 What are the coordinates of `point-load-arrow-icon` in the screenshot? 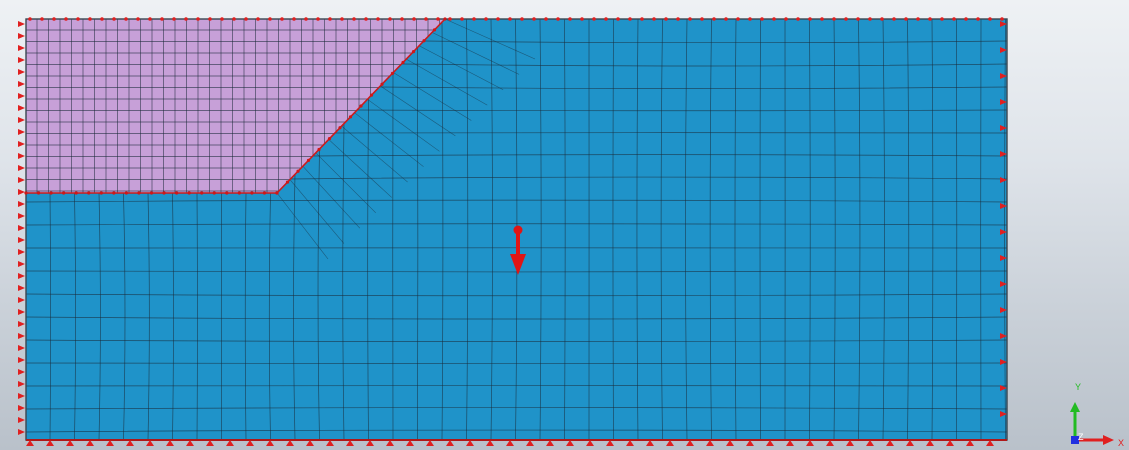 It's located at (518, 250).